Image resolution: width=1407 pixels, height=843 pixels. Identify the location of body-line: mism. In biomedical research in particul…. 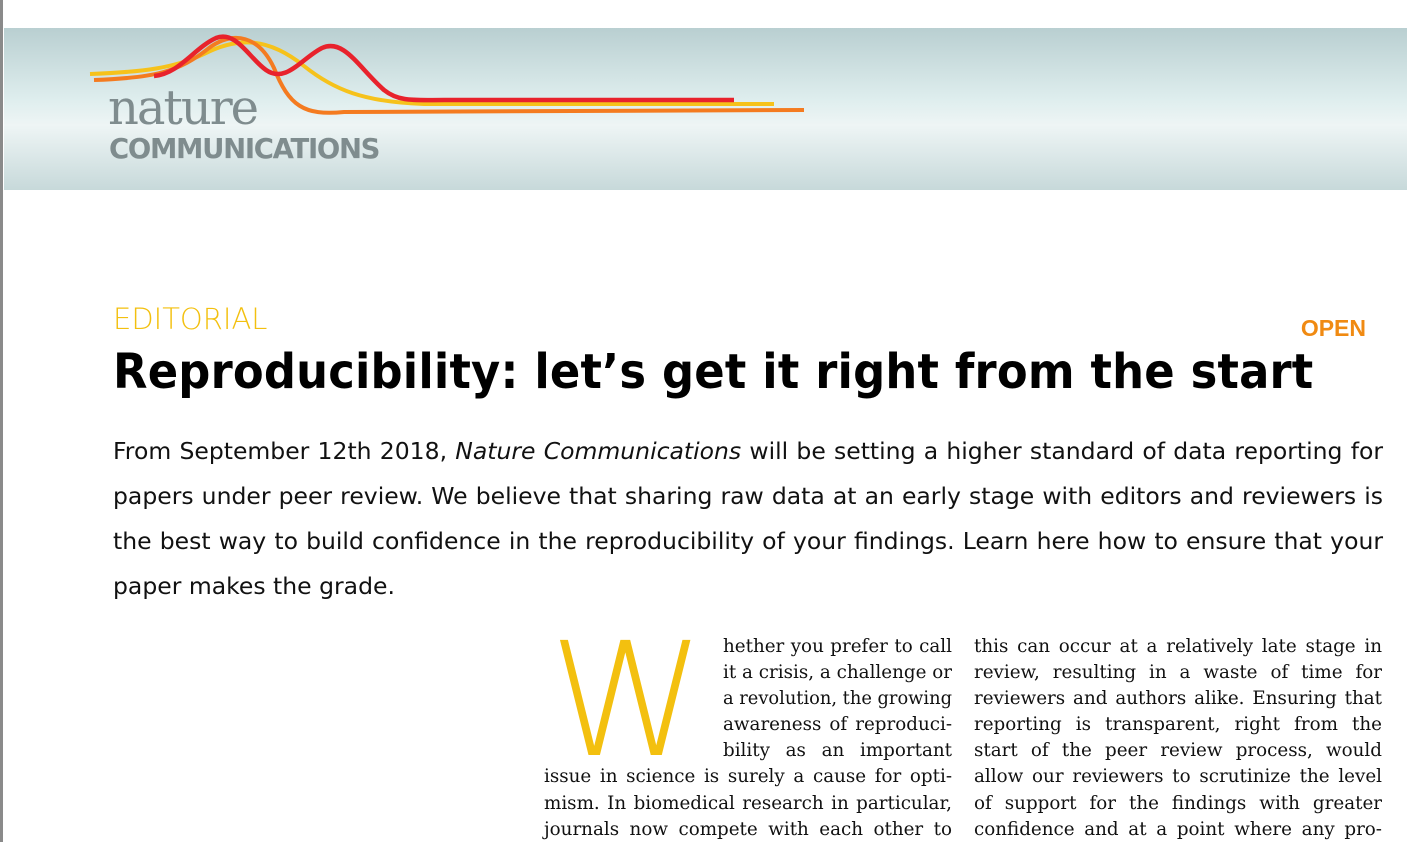
(748, 803).